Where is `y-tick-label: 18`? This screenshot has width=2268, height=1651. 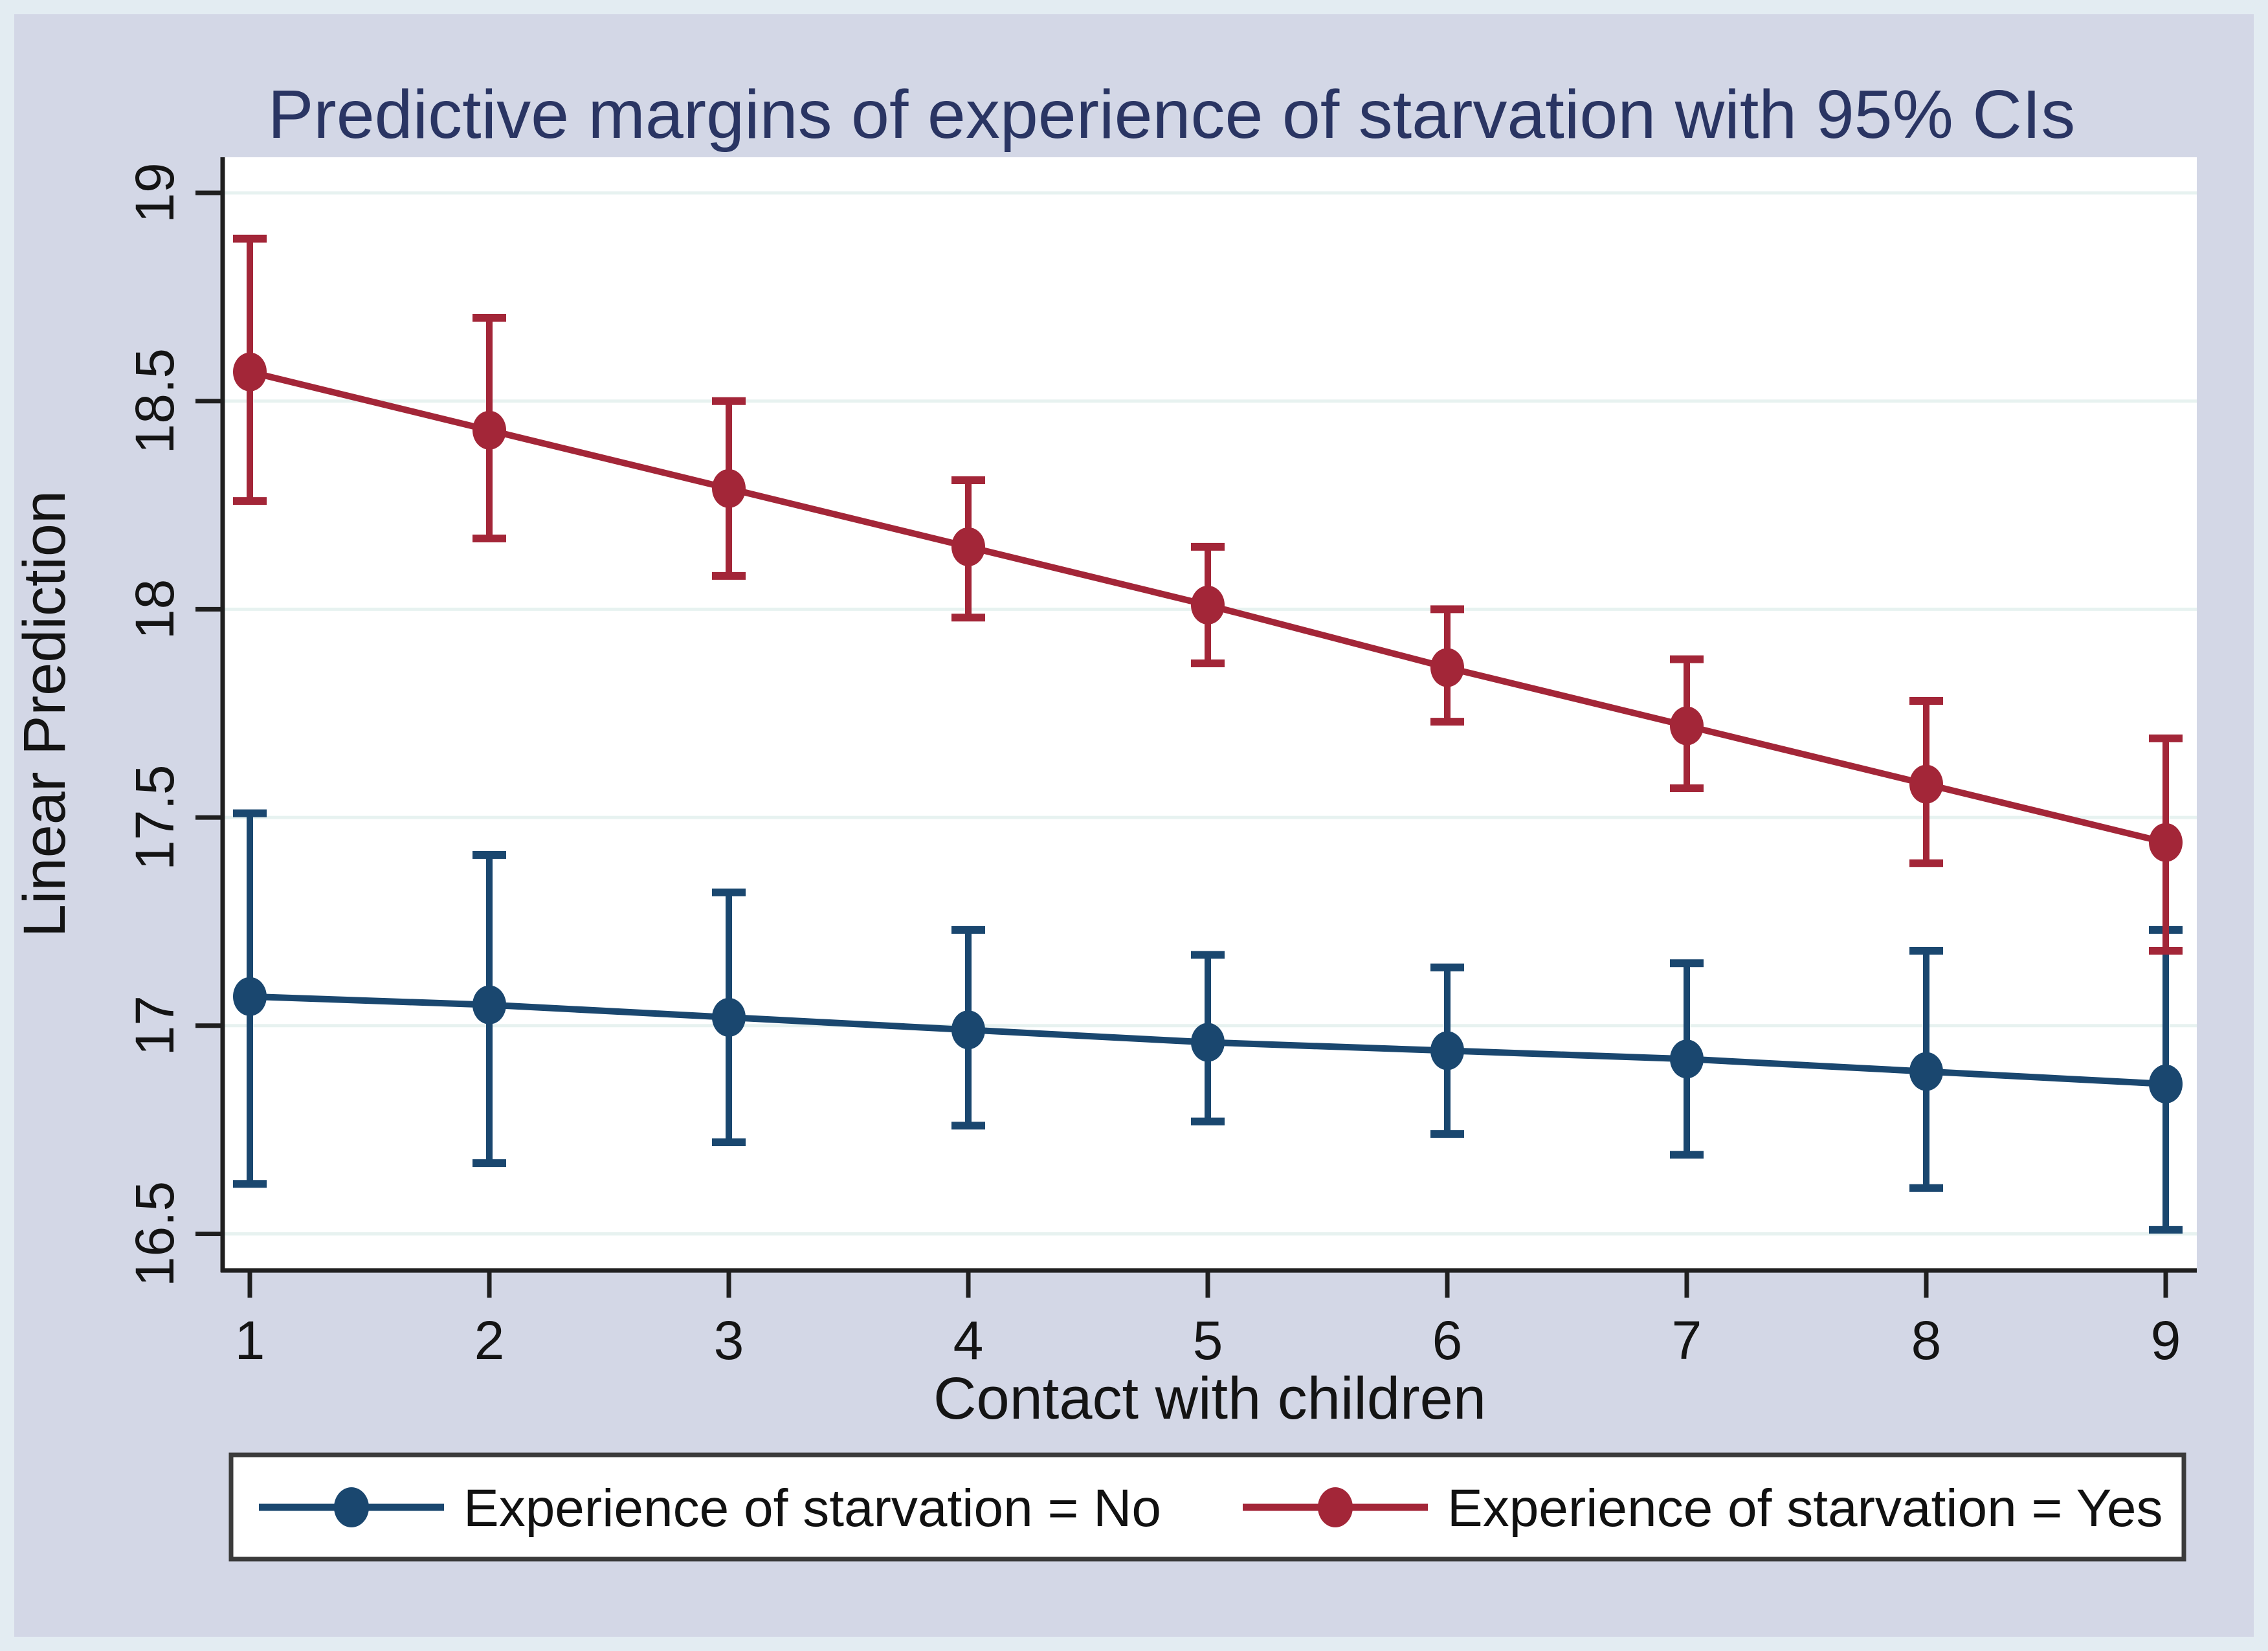
y-tick-label: 18 is located at coordinates (154, 609).